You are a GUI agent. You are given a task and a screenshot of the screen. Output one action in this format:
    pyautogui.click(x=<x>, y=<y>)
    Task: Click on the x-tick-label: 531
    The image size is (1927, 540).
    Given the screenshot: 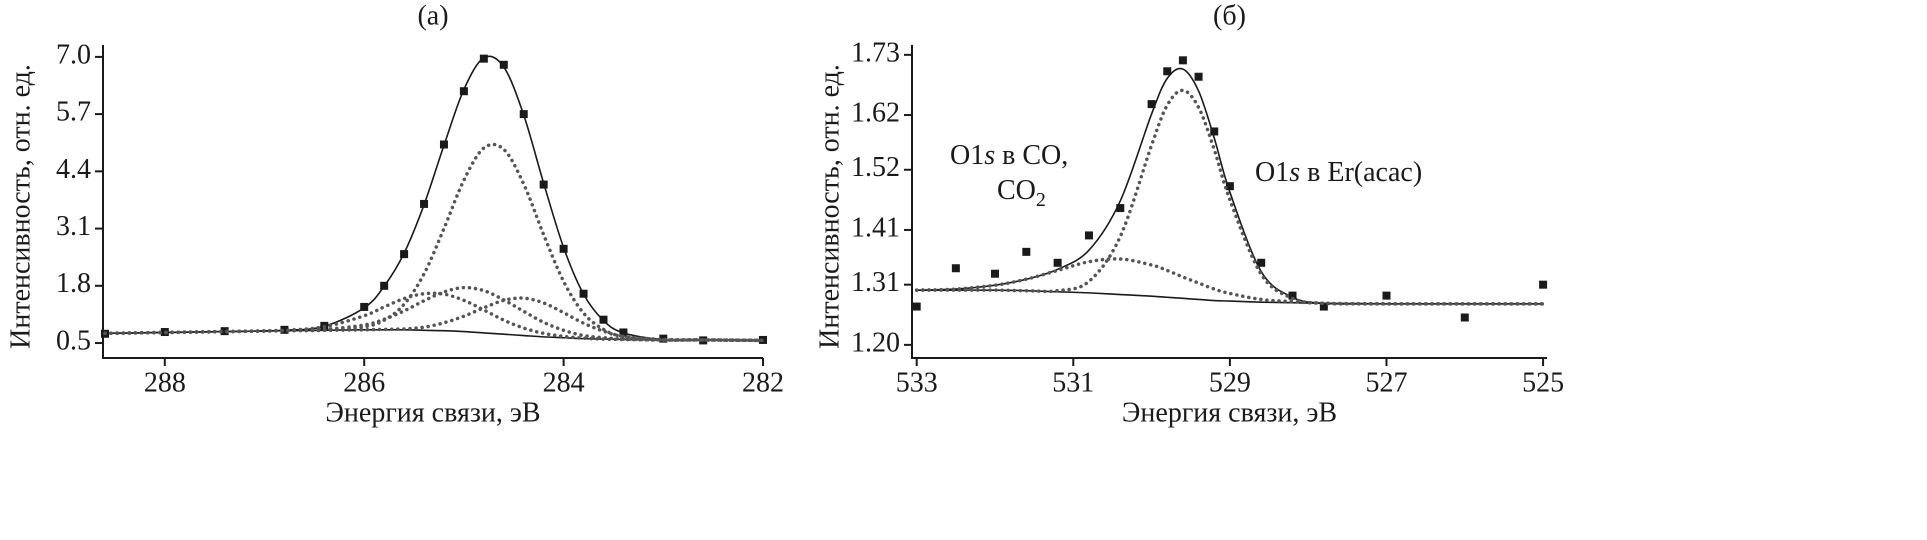 What is the action you would take?
    pyautogui.click(x=1073, y=382)
    